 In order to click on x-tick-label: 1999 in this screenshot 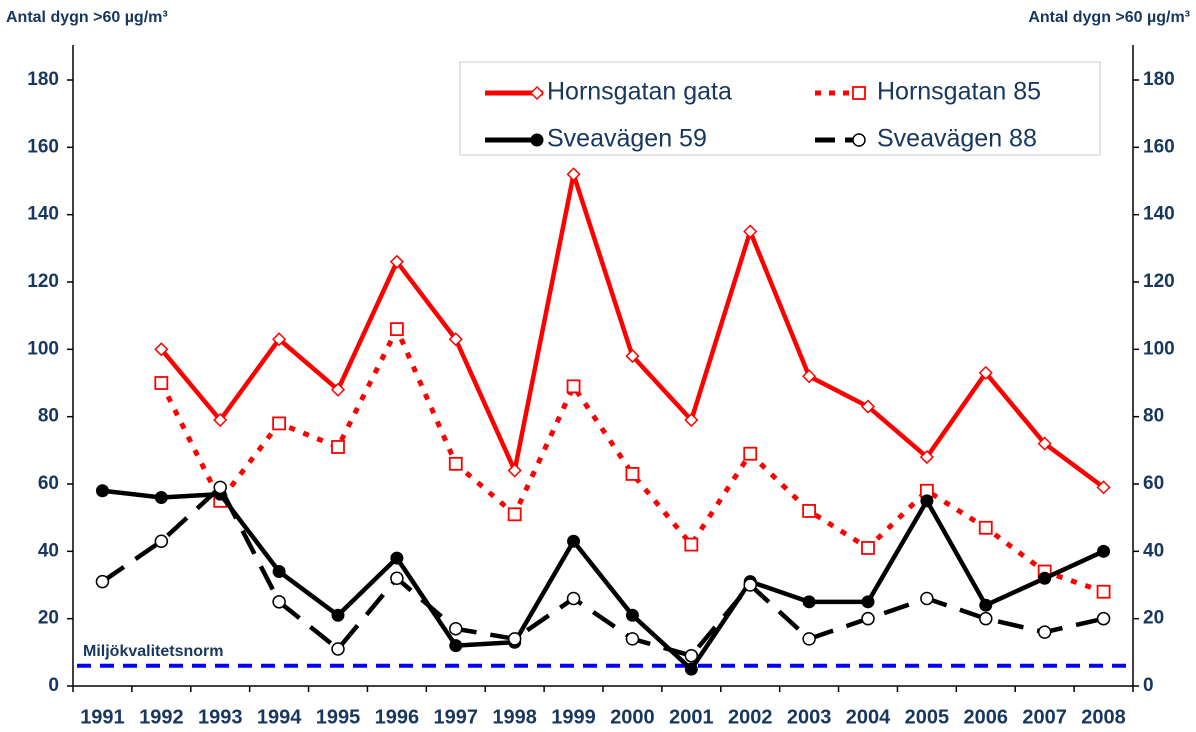, I will do `click(573, 717)`.